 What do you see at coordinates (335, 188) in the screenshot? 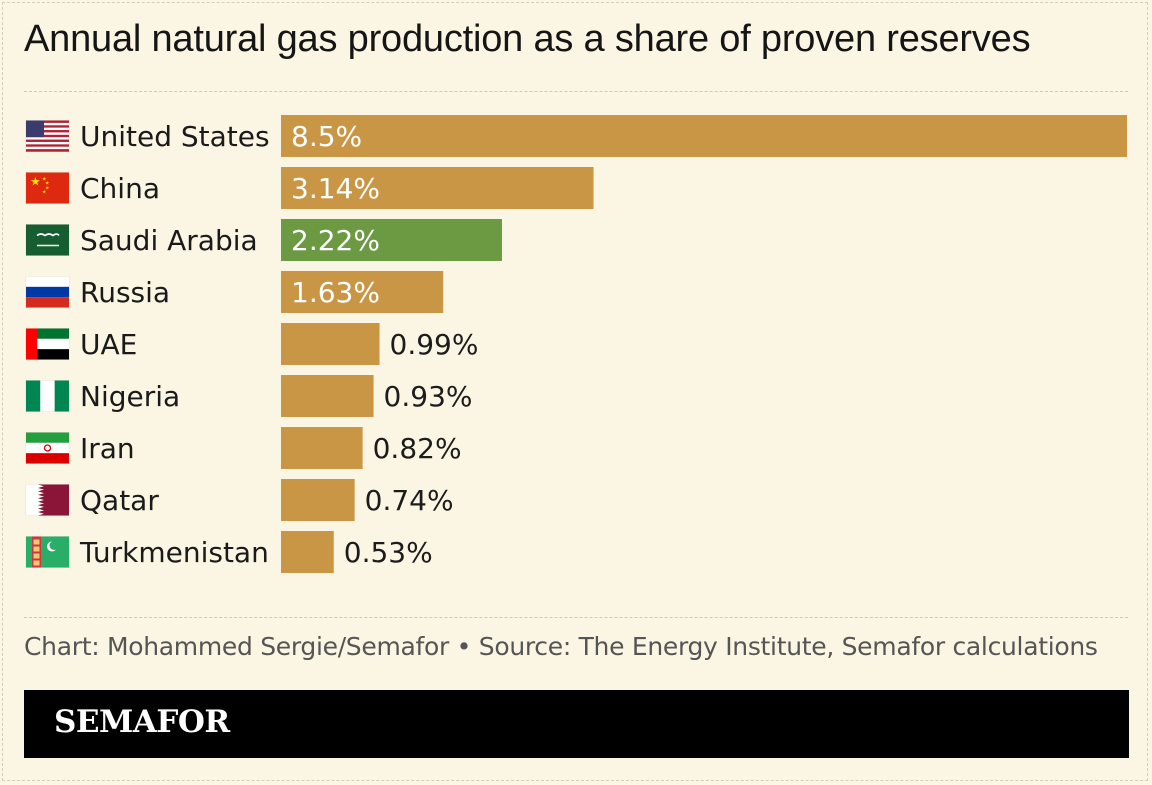
I see `value-label: 3.14%` at bounding box center [335, 188].